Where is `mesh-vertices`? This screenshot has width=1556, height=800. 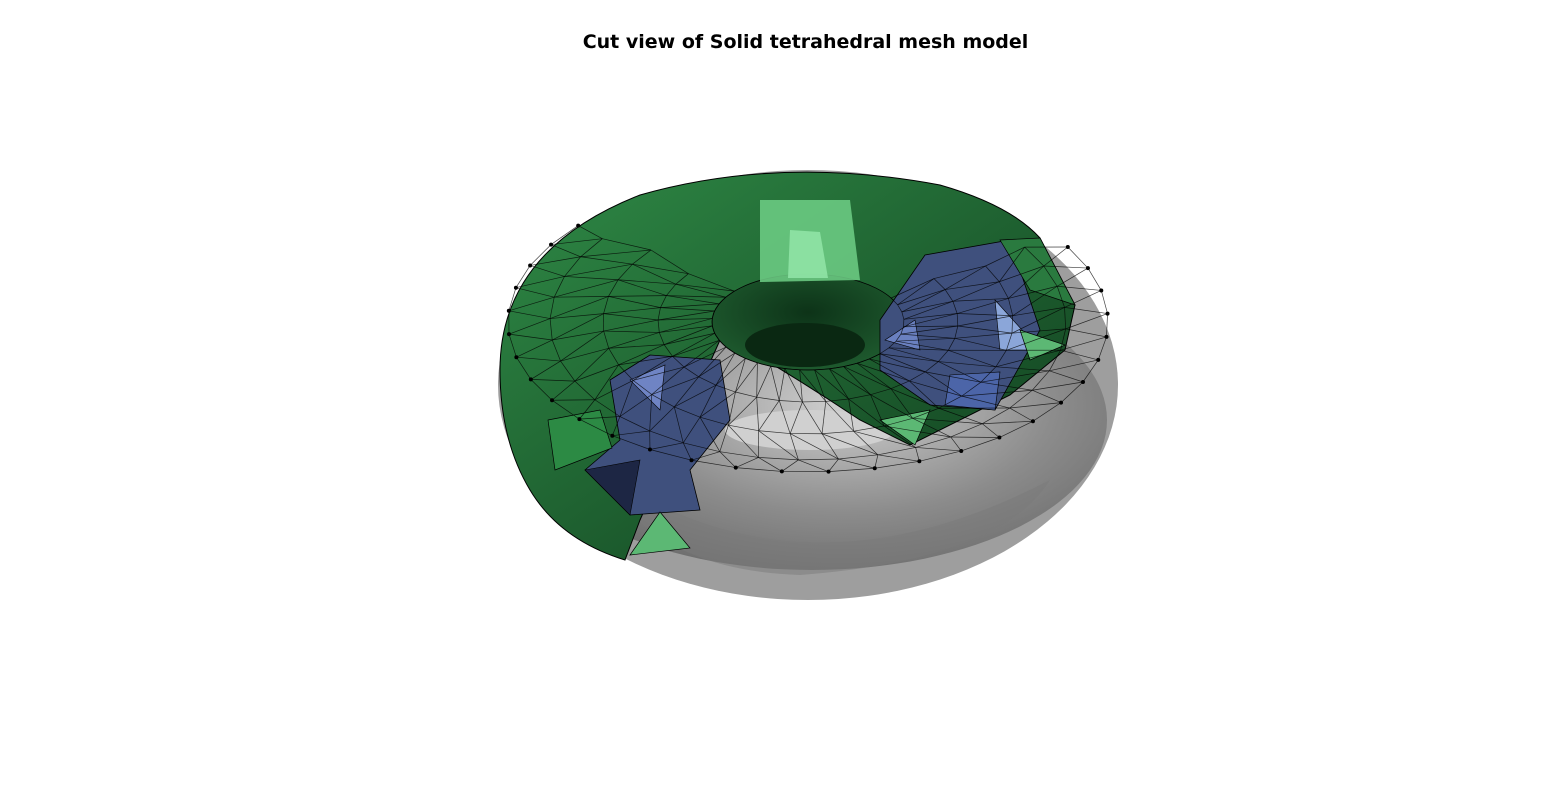 mesh-vertices is located at coordinates (808, 348).